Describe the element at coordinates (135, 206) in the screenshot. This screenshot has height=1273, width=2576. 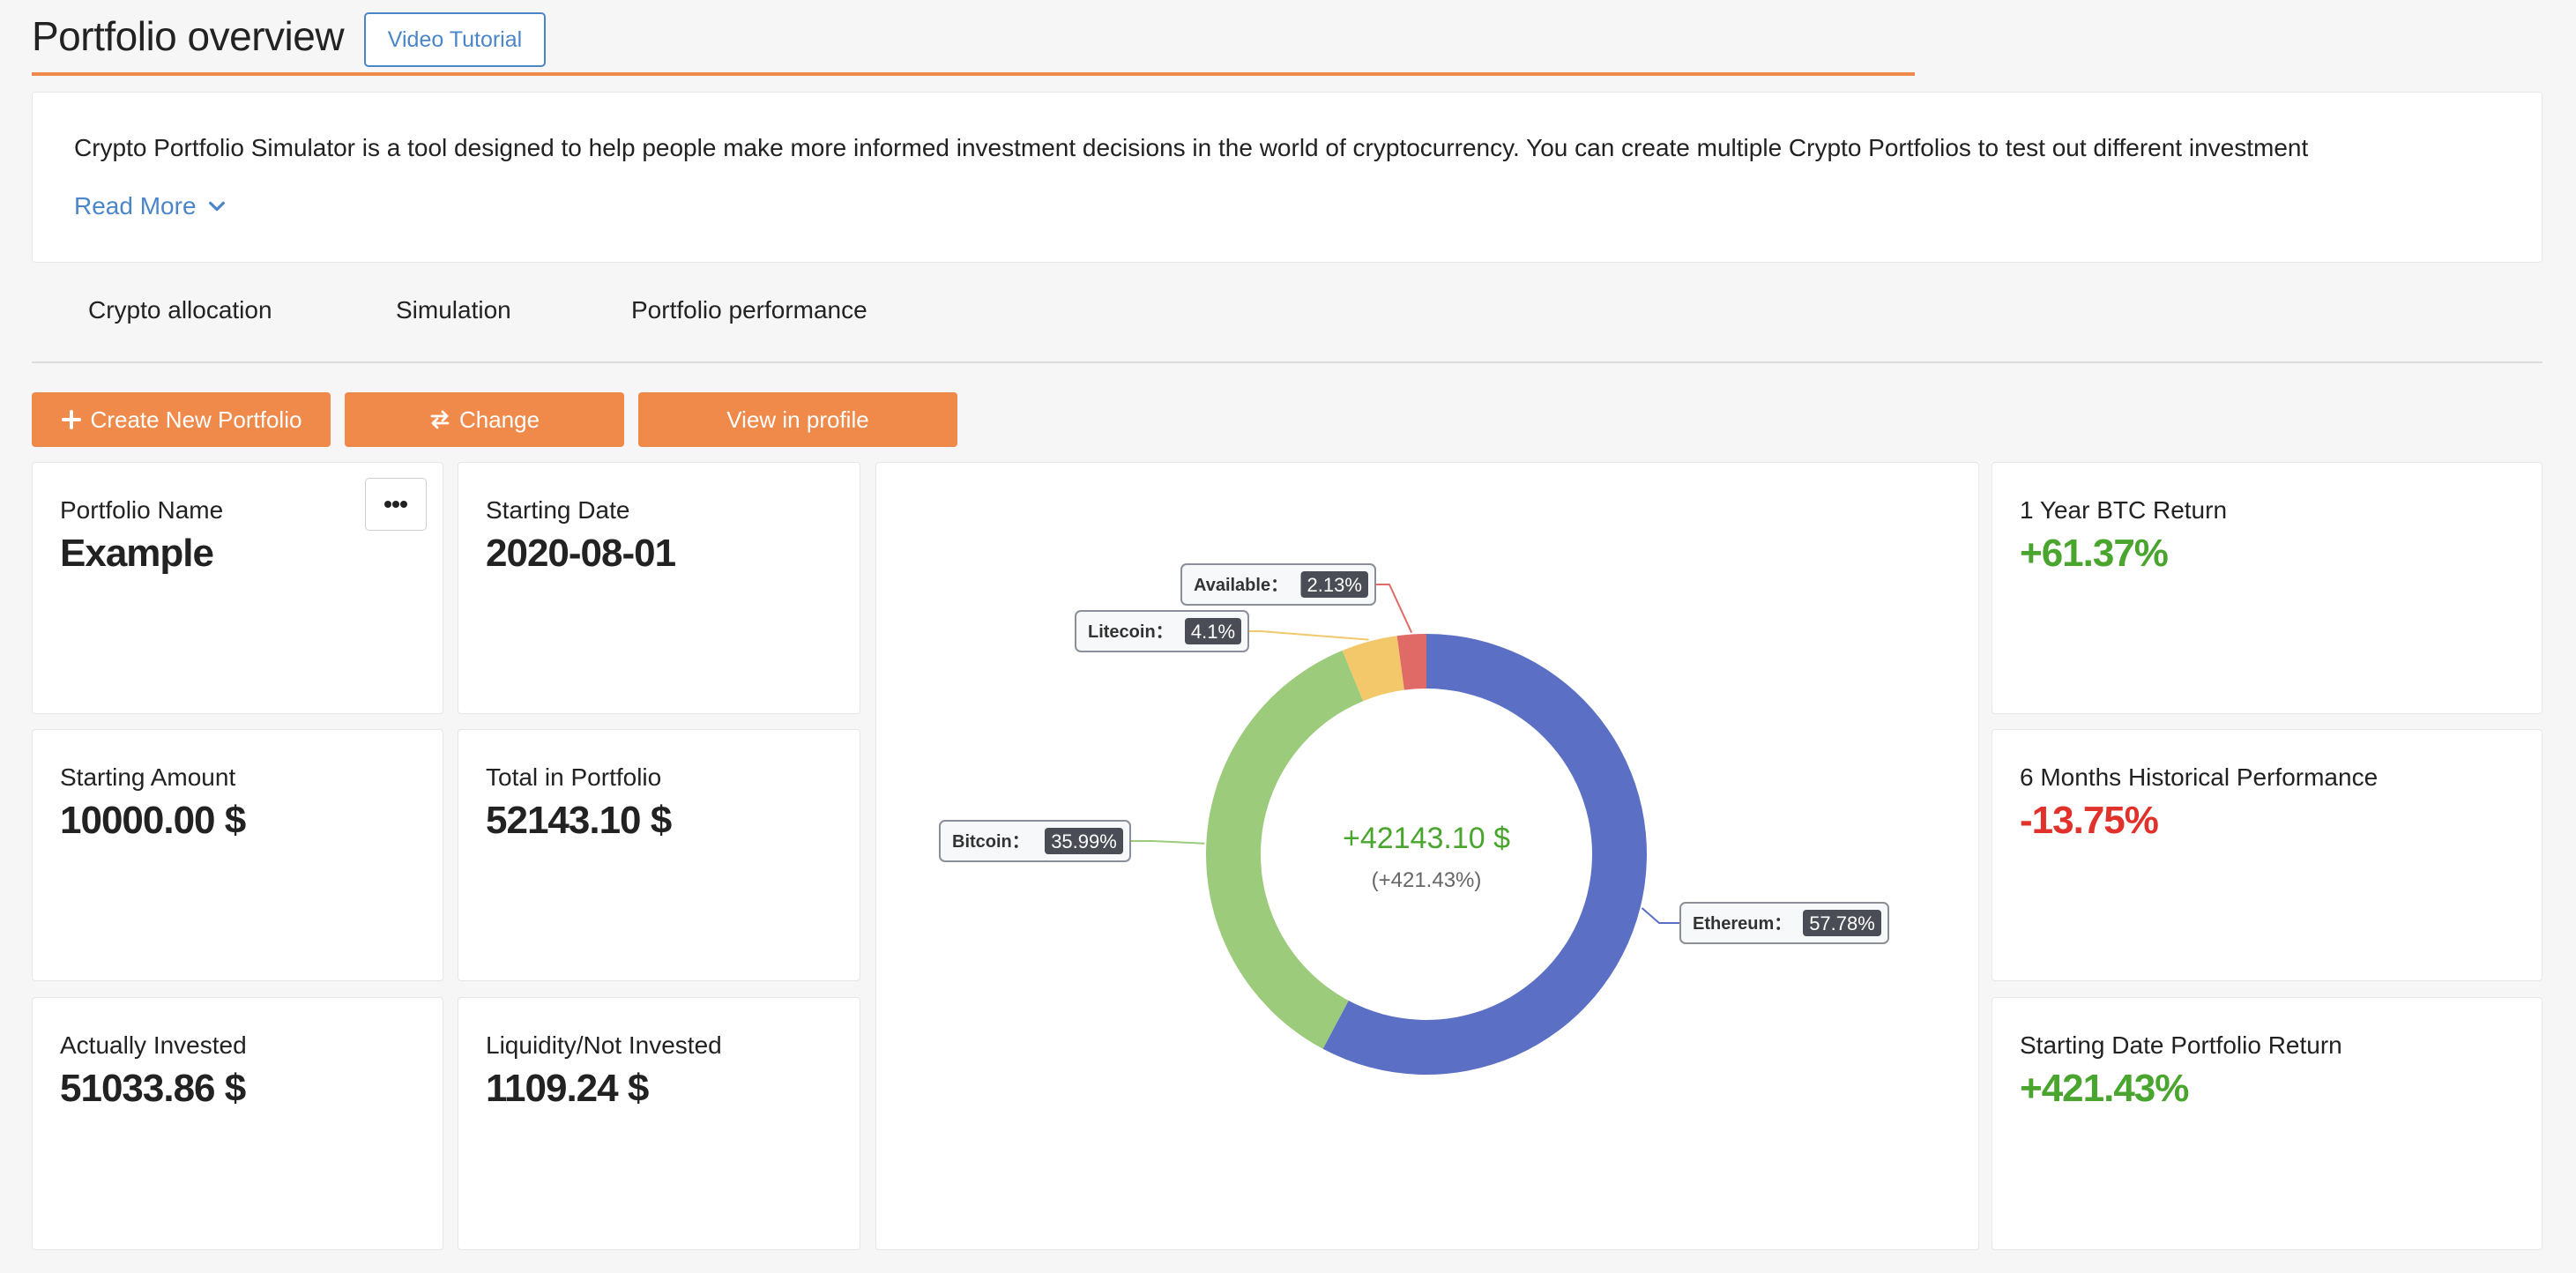
I see `read-more-label: Read More` at that location.